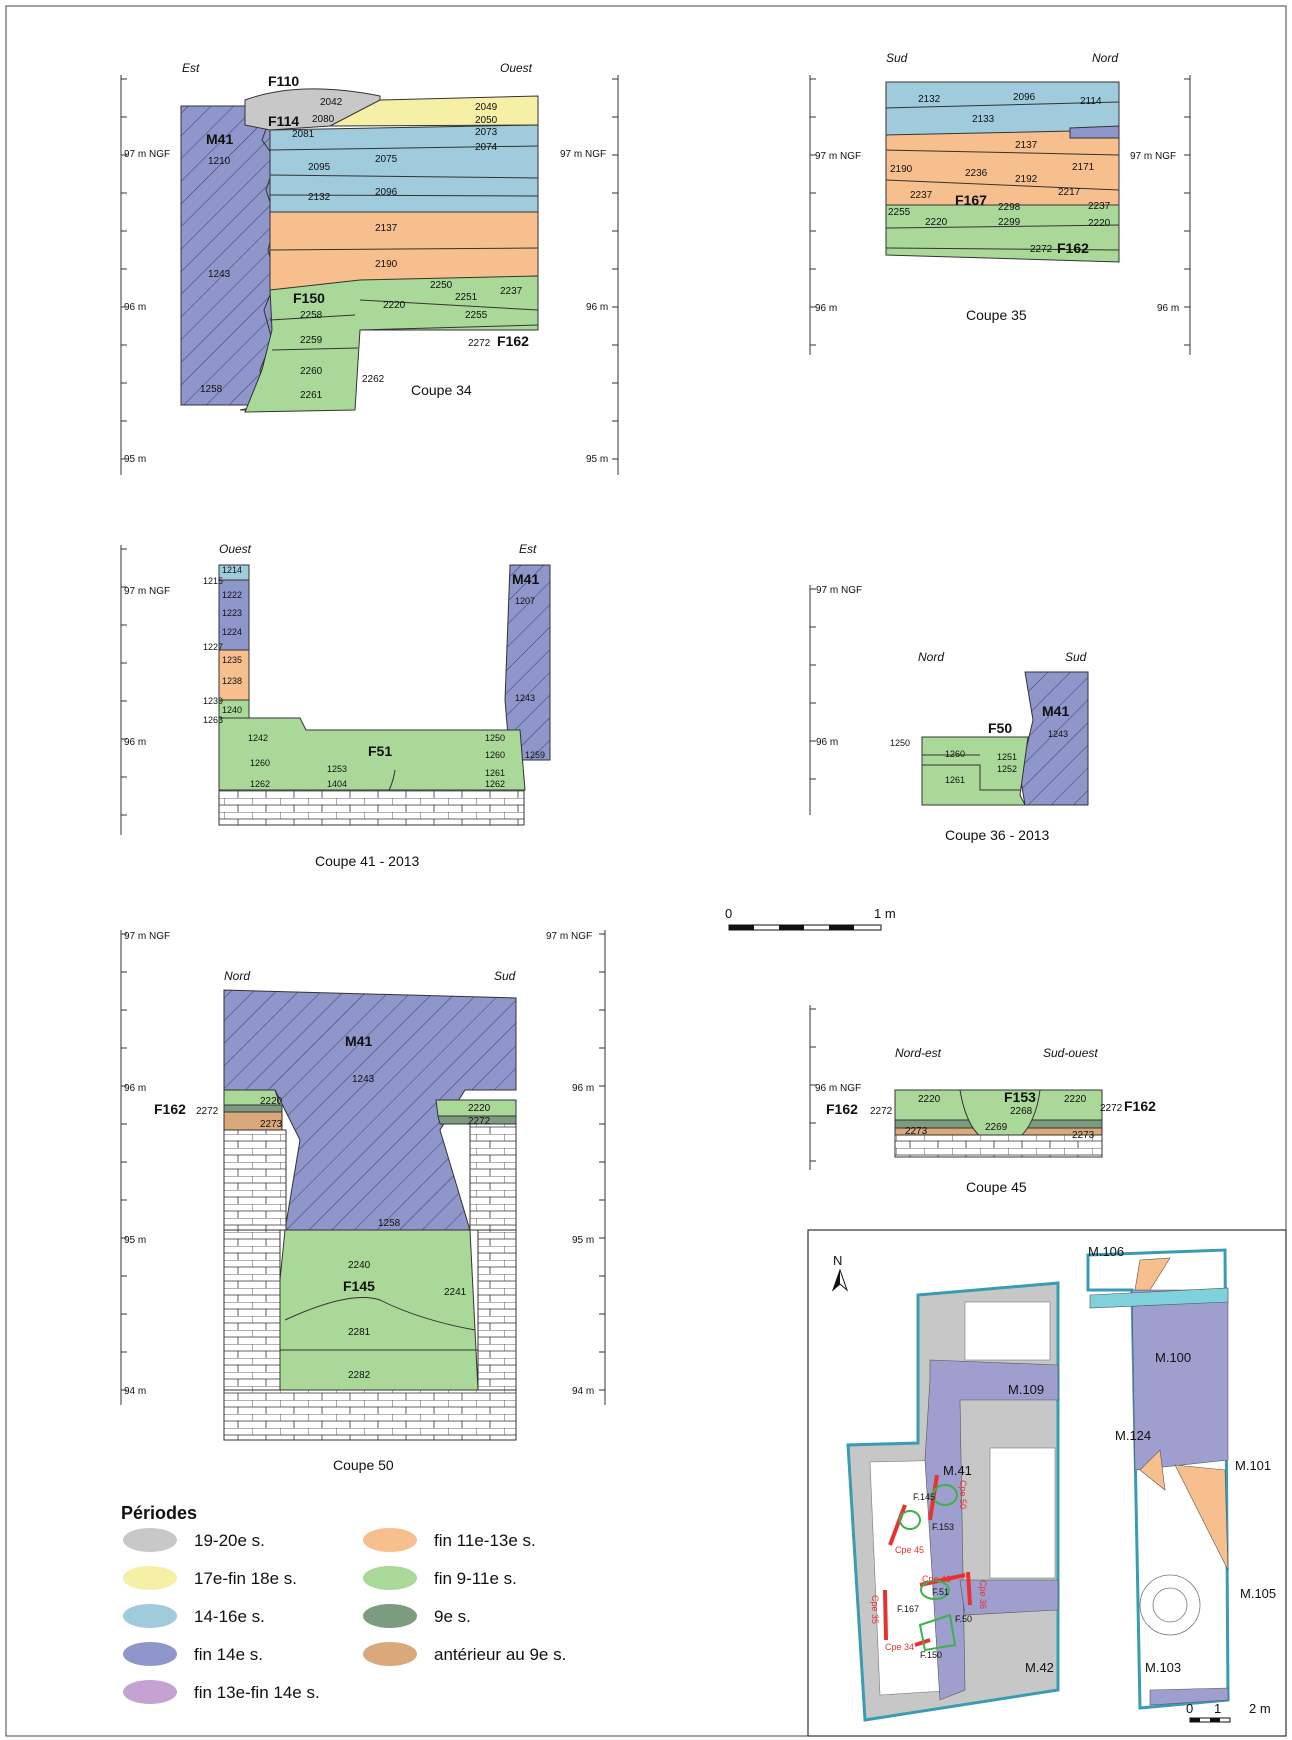 Image resolution: width=1292 pixels, height=1740 pixels. Describe the element at coordinates (229, 1540) in the screenshot. I see `legend-label: 19-20e s.` at that location.